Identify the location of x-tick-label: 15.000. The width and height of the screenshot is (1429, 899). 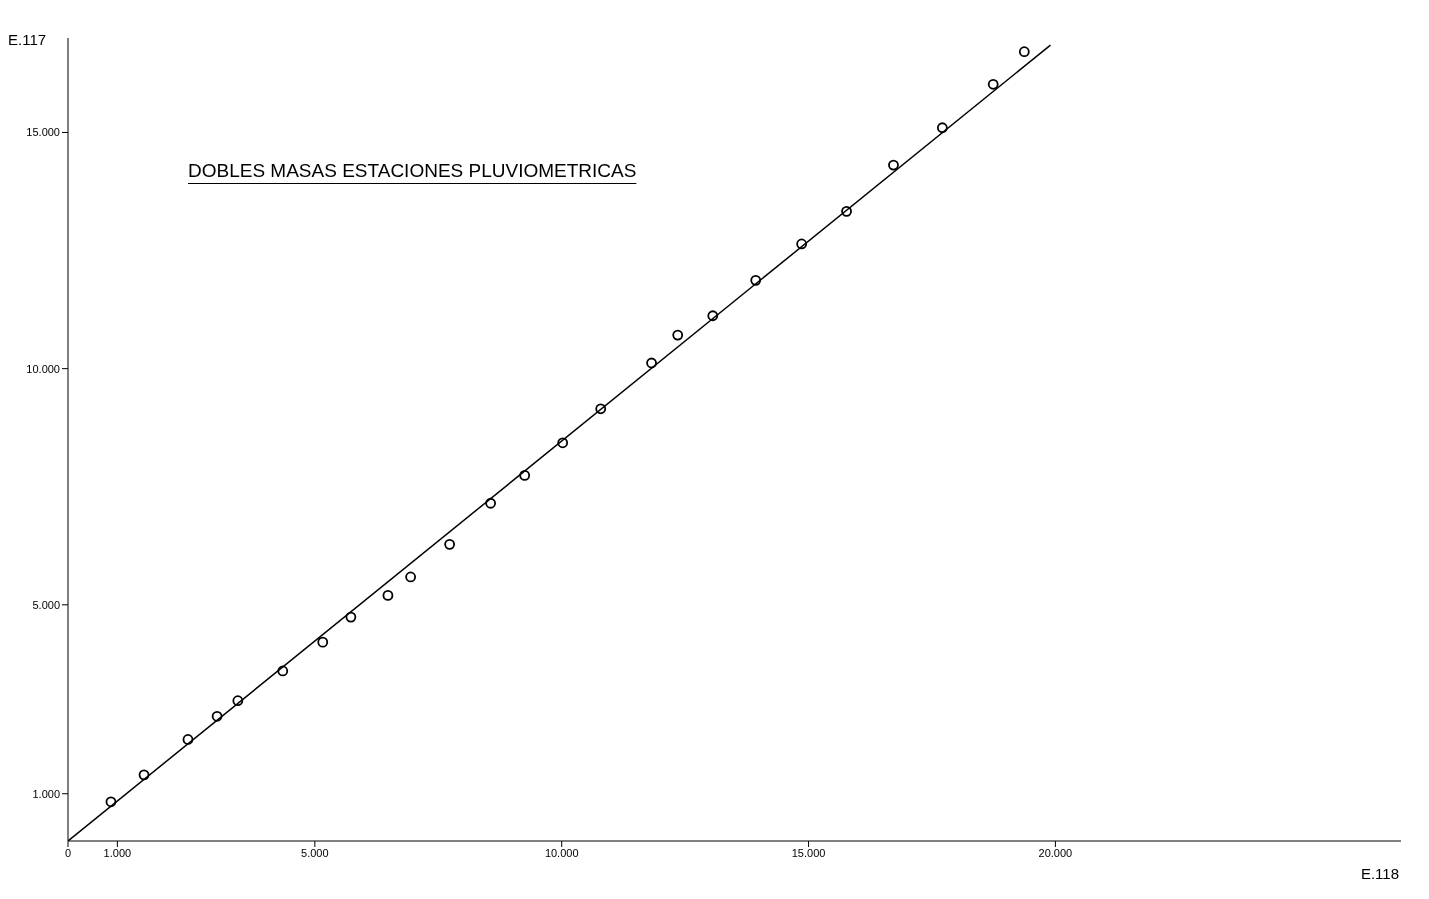
(808, 852).